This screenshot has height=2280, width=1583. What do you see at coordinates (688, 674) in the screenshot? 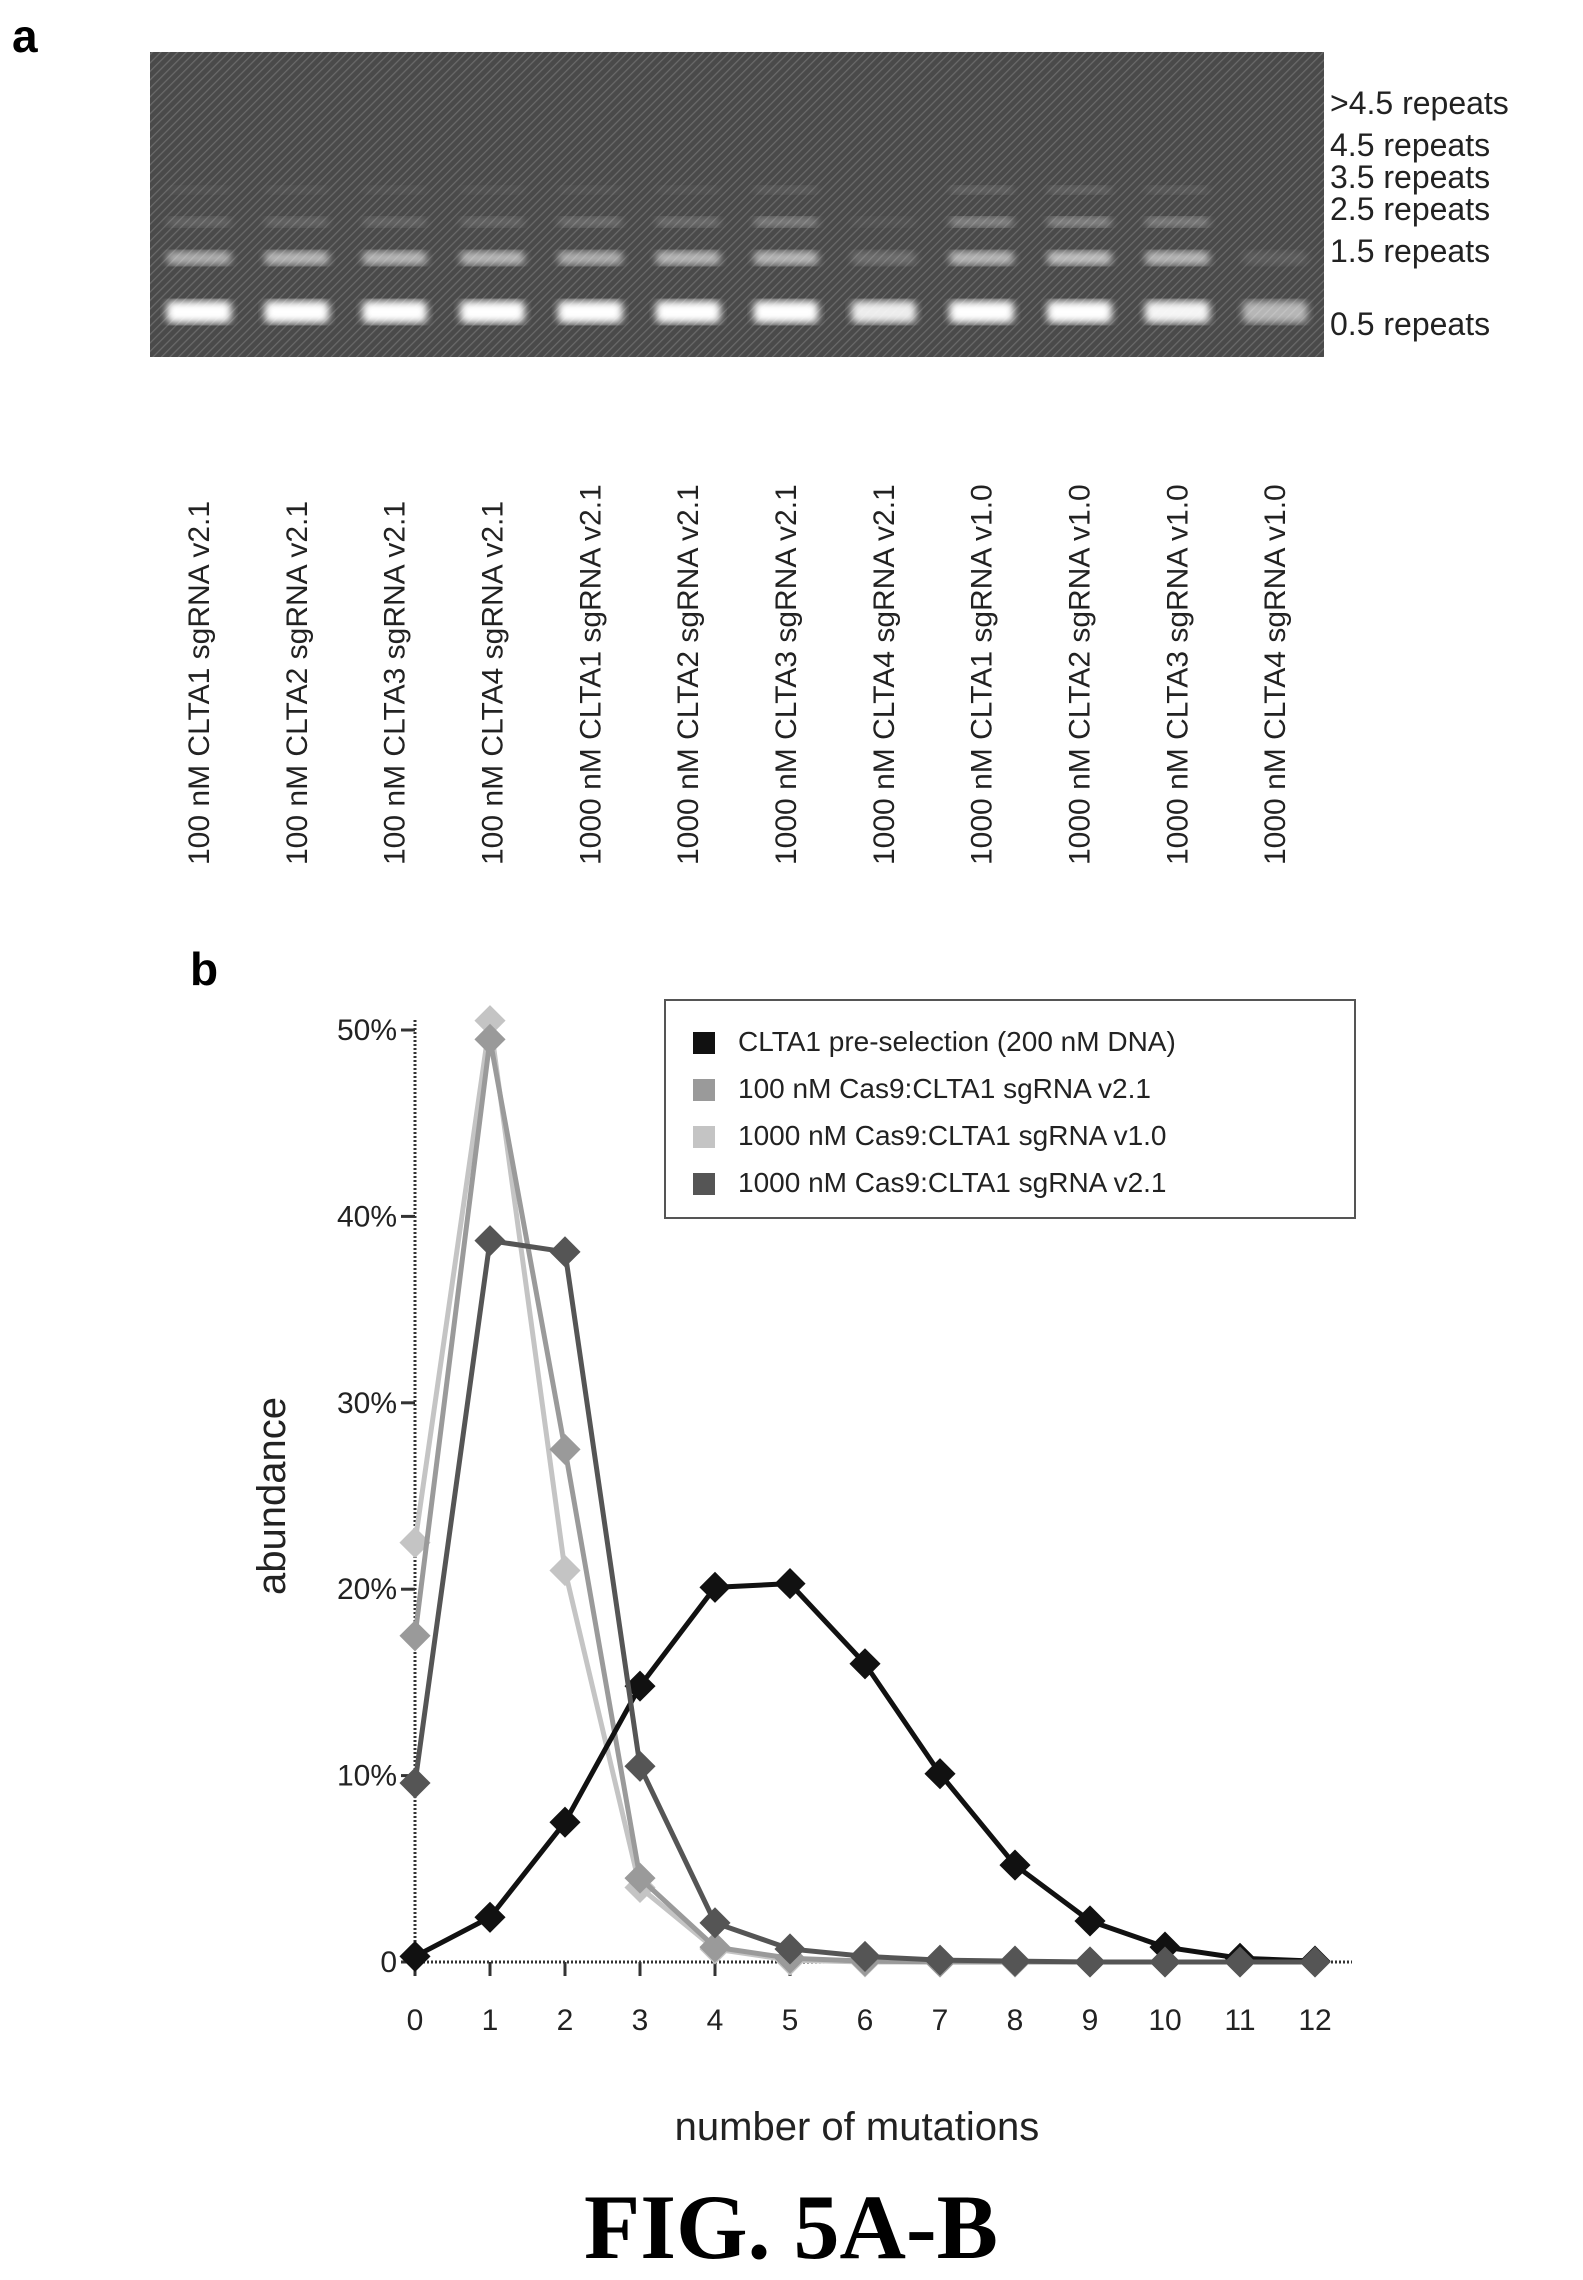
I see `lane-label: 1000 nM CLTA2 sgRNA v2.1` at bounding box center [688, 674].